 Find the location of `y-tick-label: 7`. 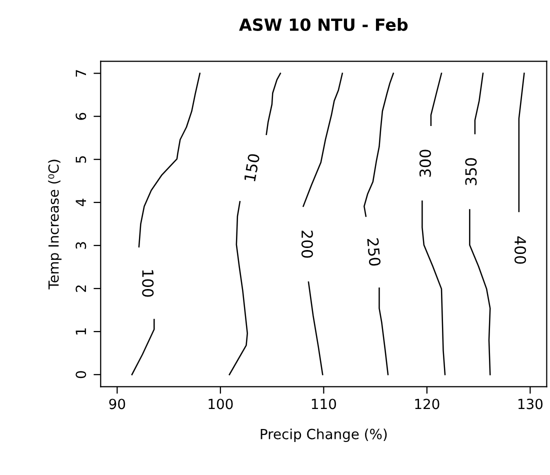

y-tick-label: 7 is located at coordinates (81, 73).